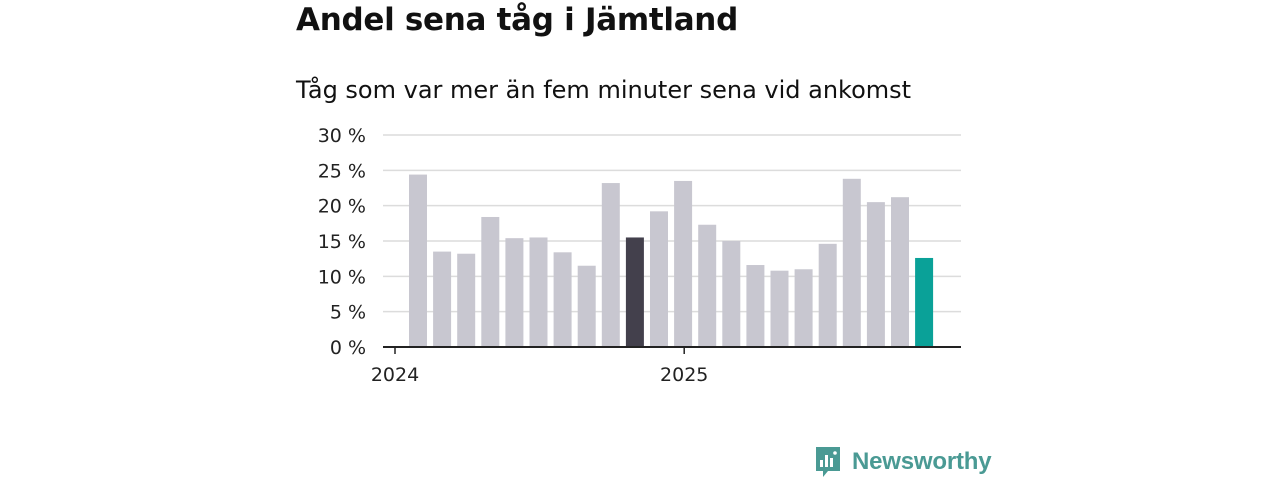 The image size is (1280, 480). I want to click on y-tick-label: 10 %, so click(342, 277).